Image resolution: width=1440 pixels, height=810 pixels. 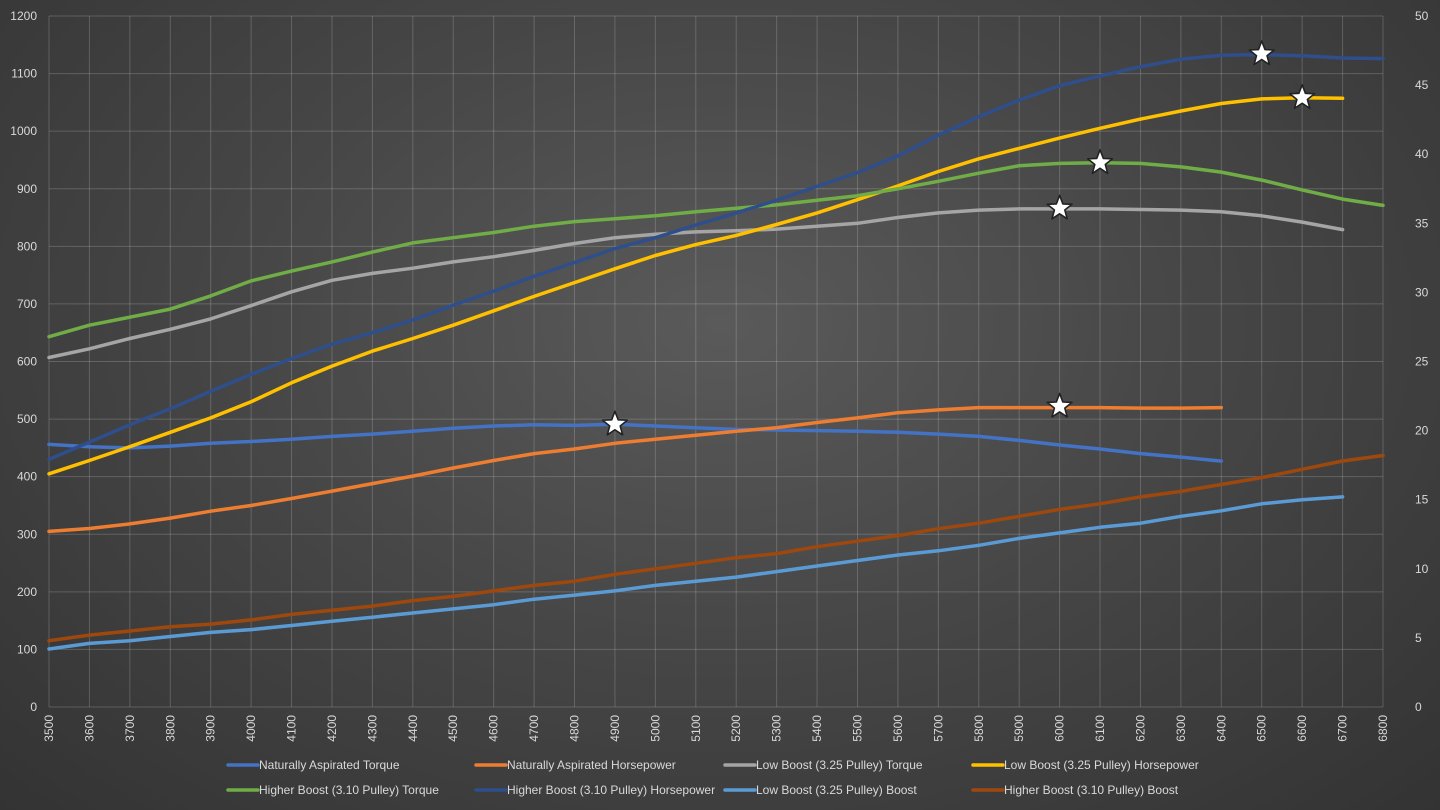 I want to click on x-tick-label: 5400, so click(x=817, y=728).